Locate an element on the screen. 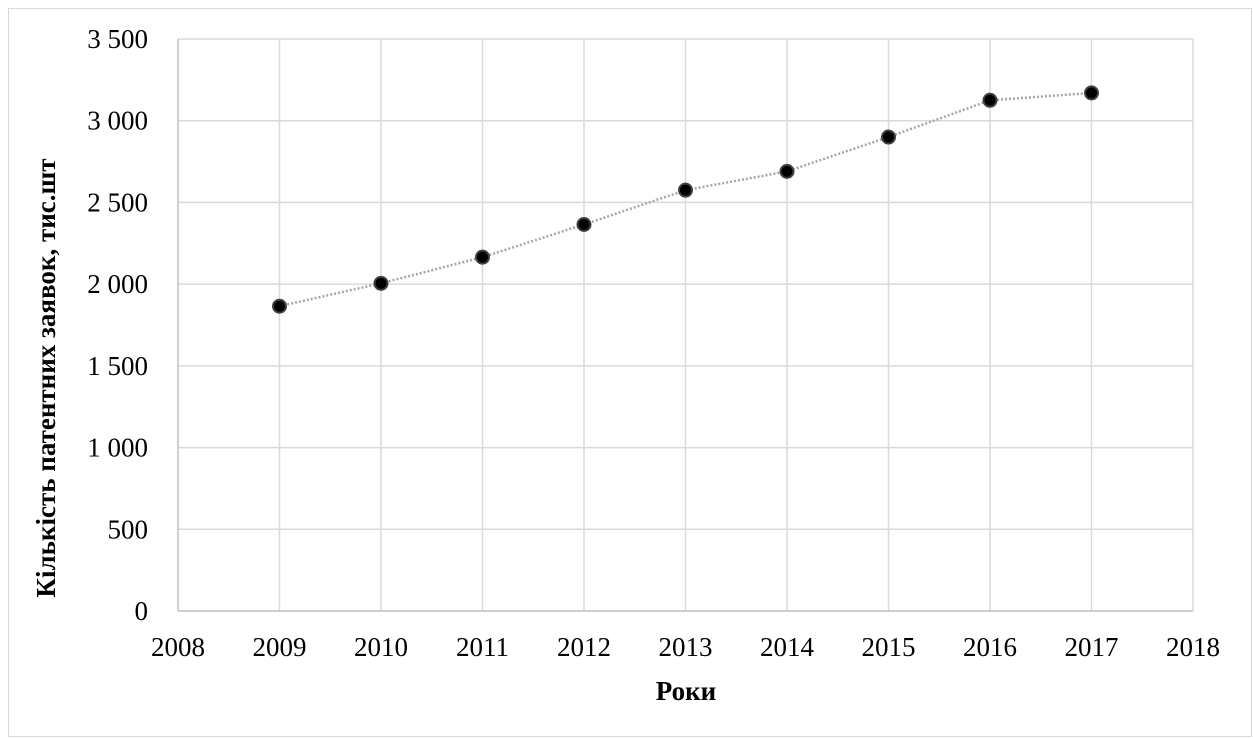  y-tick-label: 3 500 is located at coordinates (117, 39).